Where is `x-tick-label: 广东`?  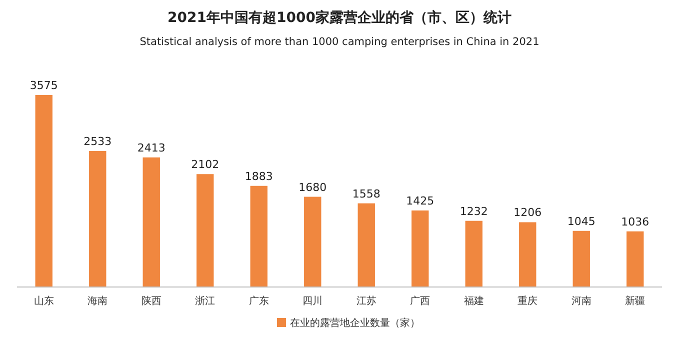 x-tick-label: 广东 is located at coordinates (258, 301).